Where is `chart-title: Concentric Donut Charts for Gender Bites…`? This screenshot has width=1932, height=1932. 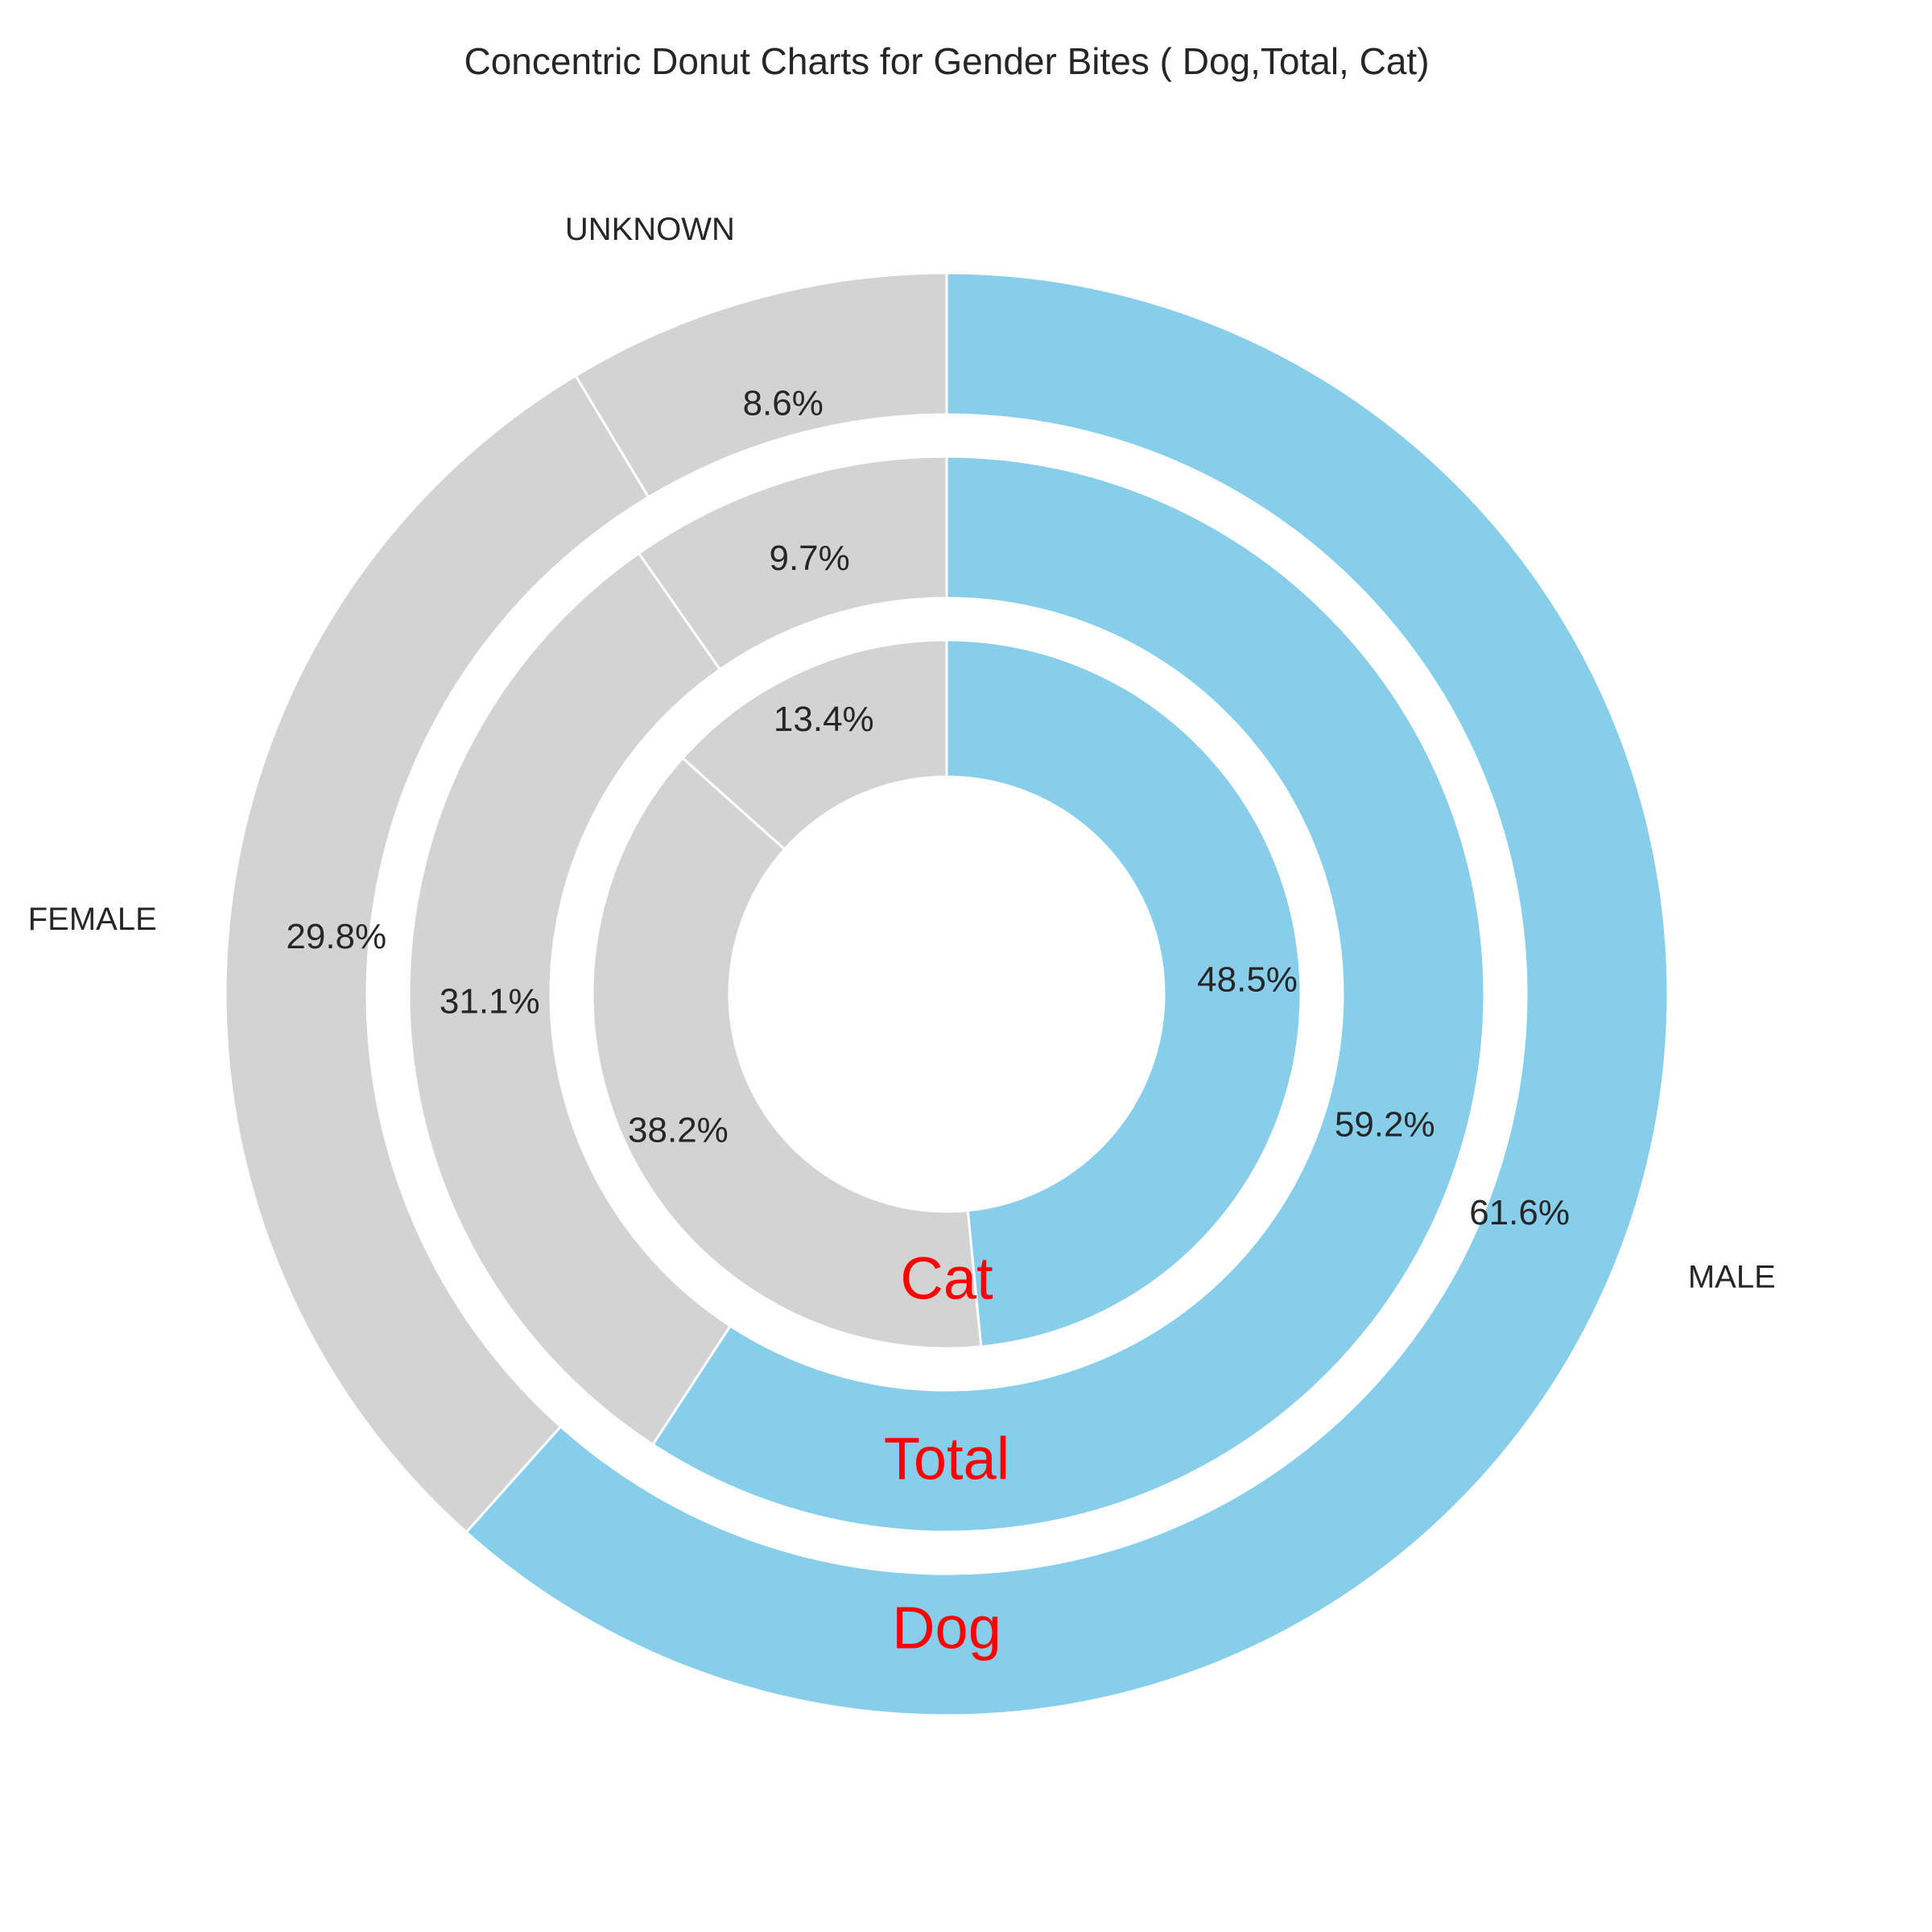
chart-title: Concentric Donut Charts for Gender Bites… is located at coordinates (946, 61).